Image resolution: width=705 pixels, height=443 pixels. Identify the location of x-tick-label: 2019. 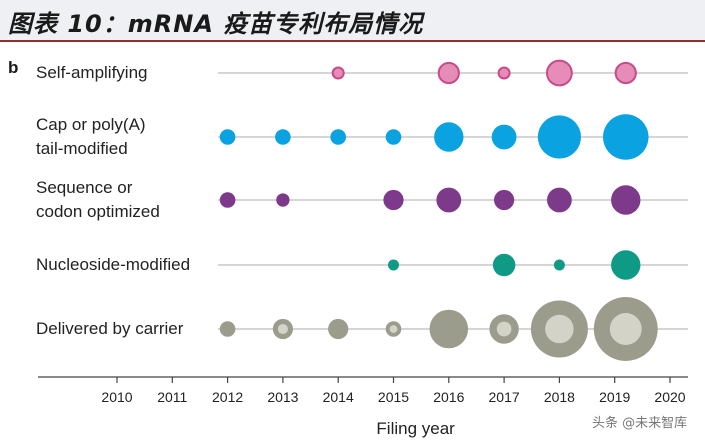
(614, 397).